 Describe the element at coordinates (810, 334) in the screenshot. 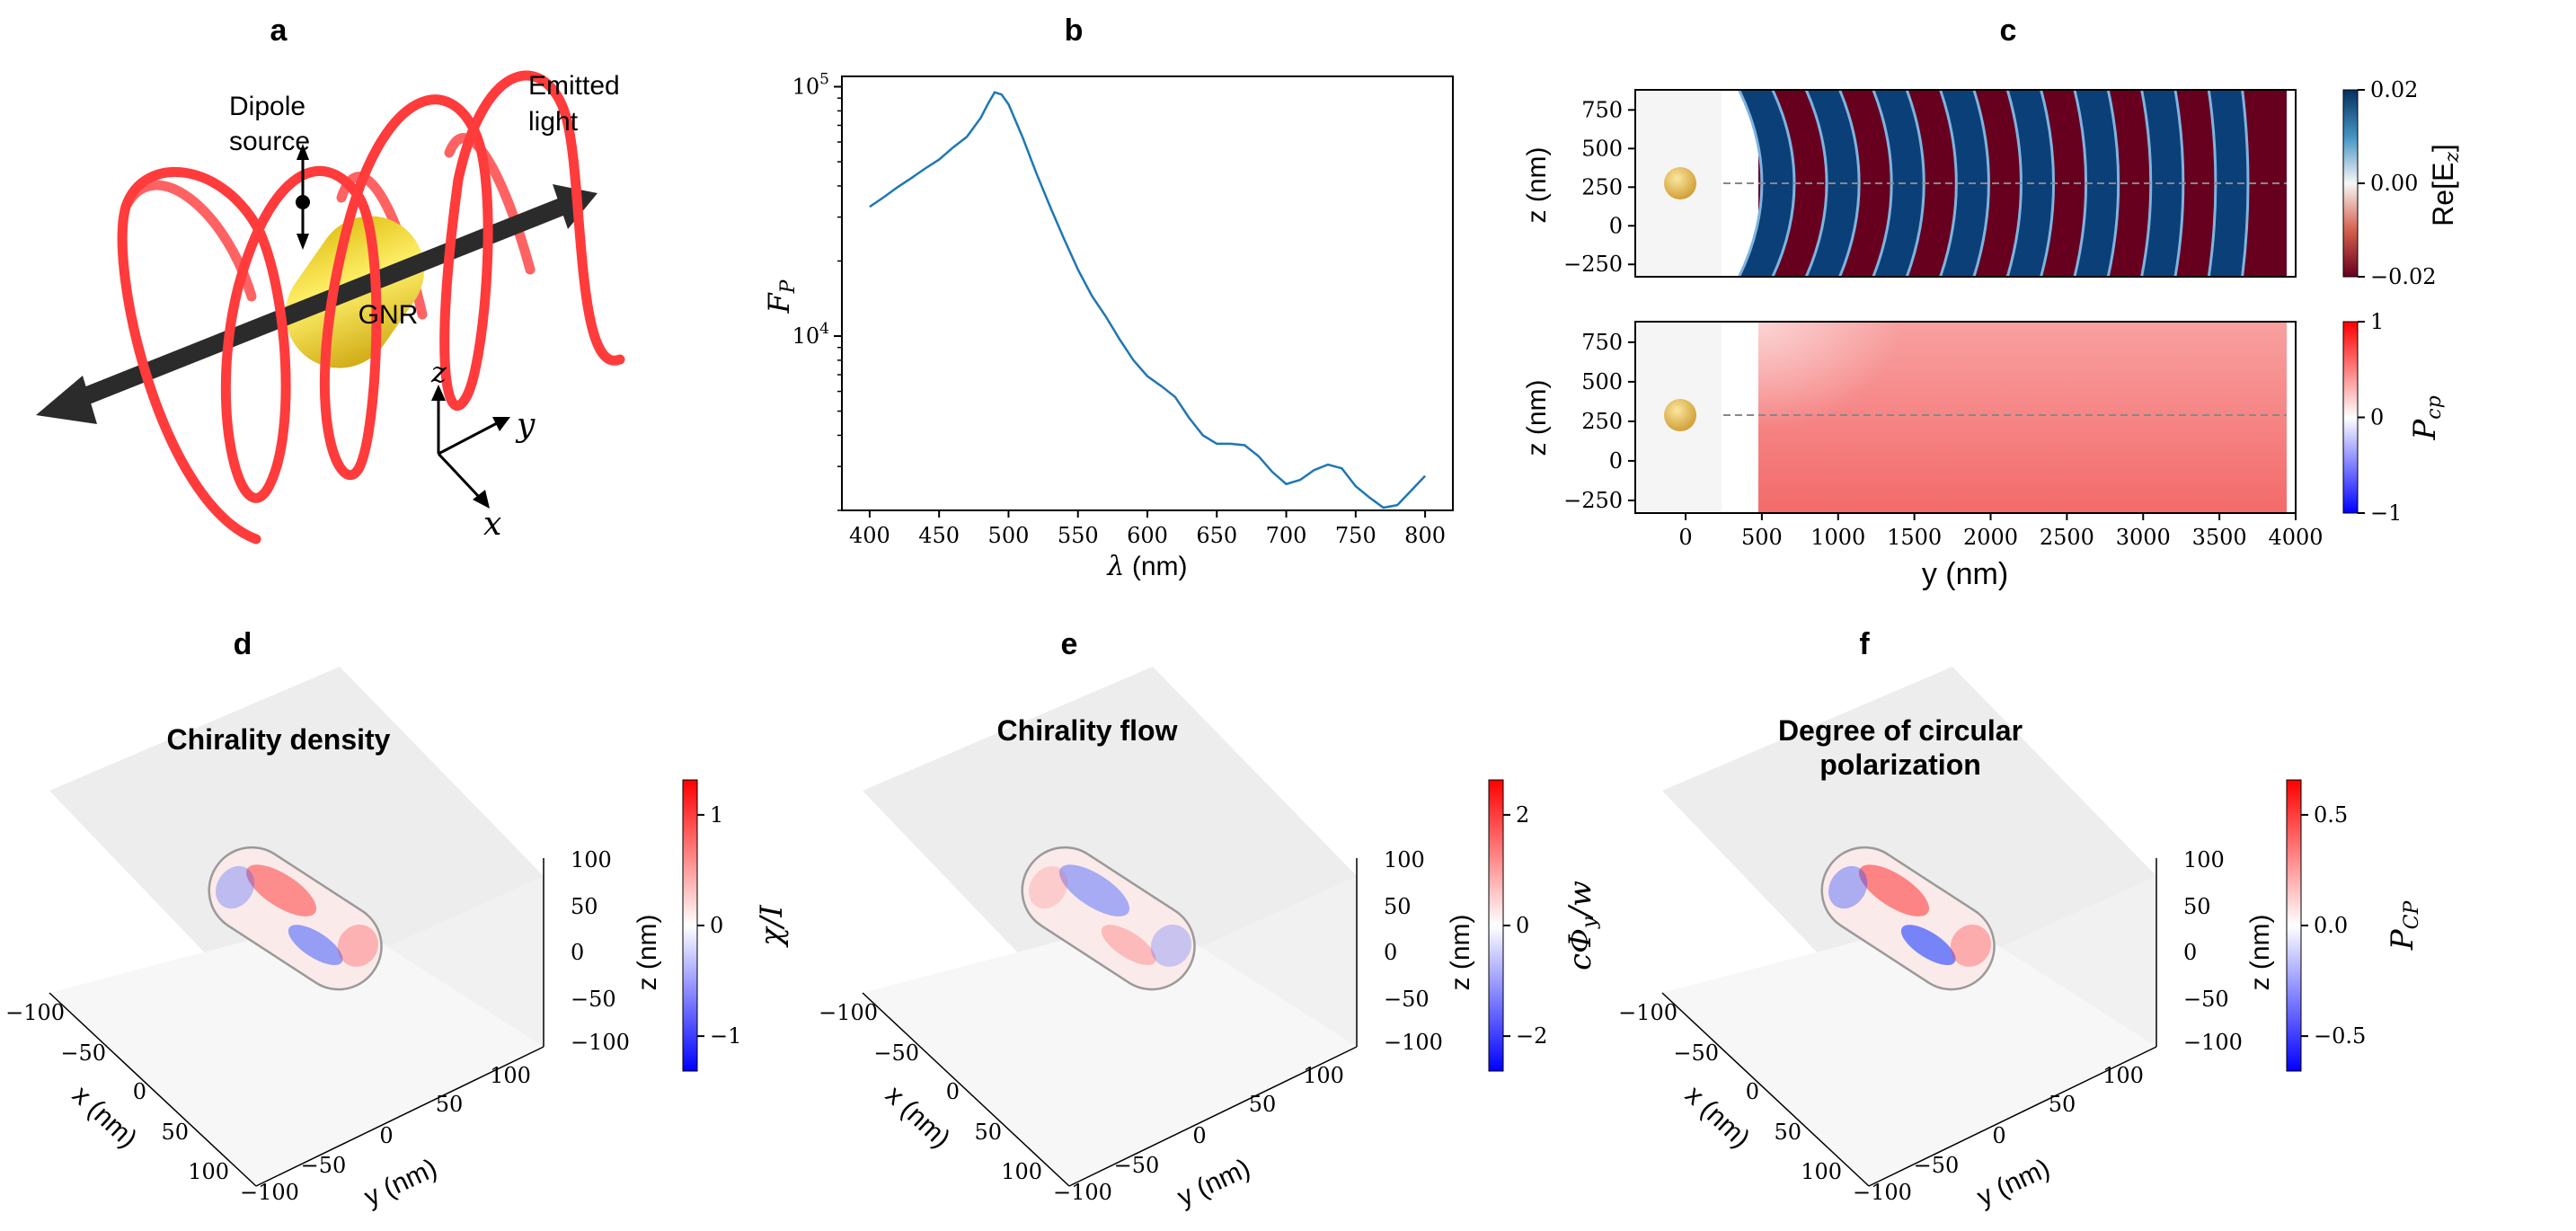

I see `chart-b-ytick-label: 10⁴` at that location.